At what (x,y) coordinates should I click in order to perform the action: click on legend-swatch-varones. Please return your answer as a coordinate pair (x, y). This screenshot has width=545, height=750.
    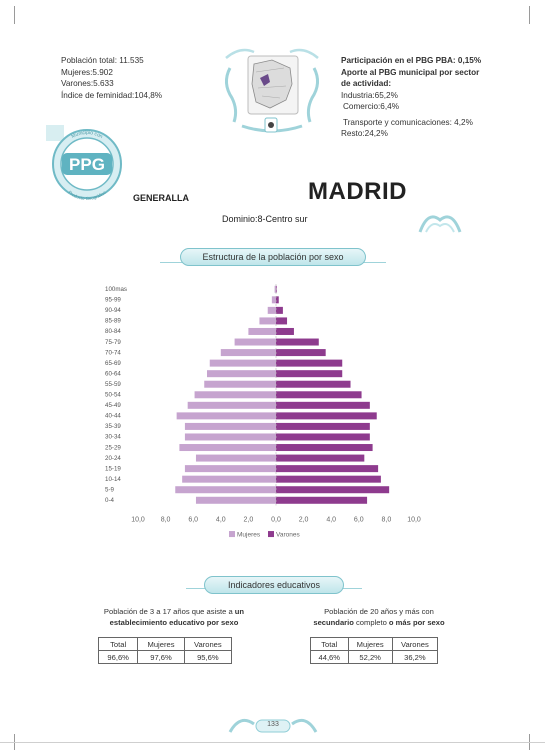
    Looking at the image, I should click on (271, 534).